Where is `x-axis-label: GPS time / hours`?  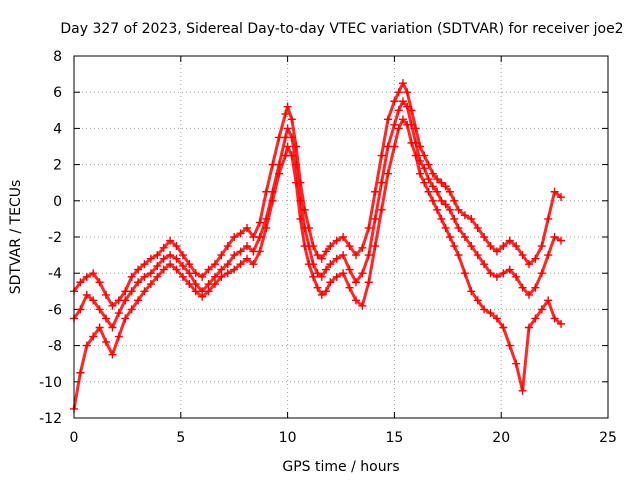
x-axis-label: GPS time / hours is located at coordinates (340, 467).